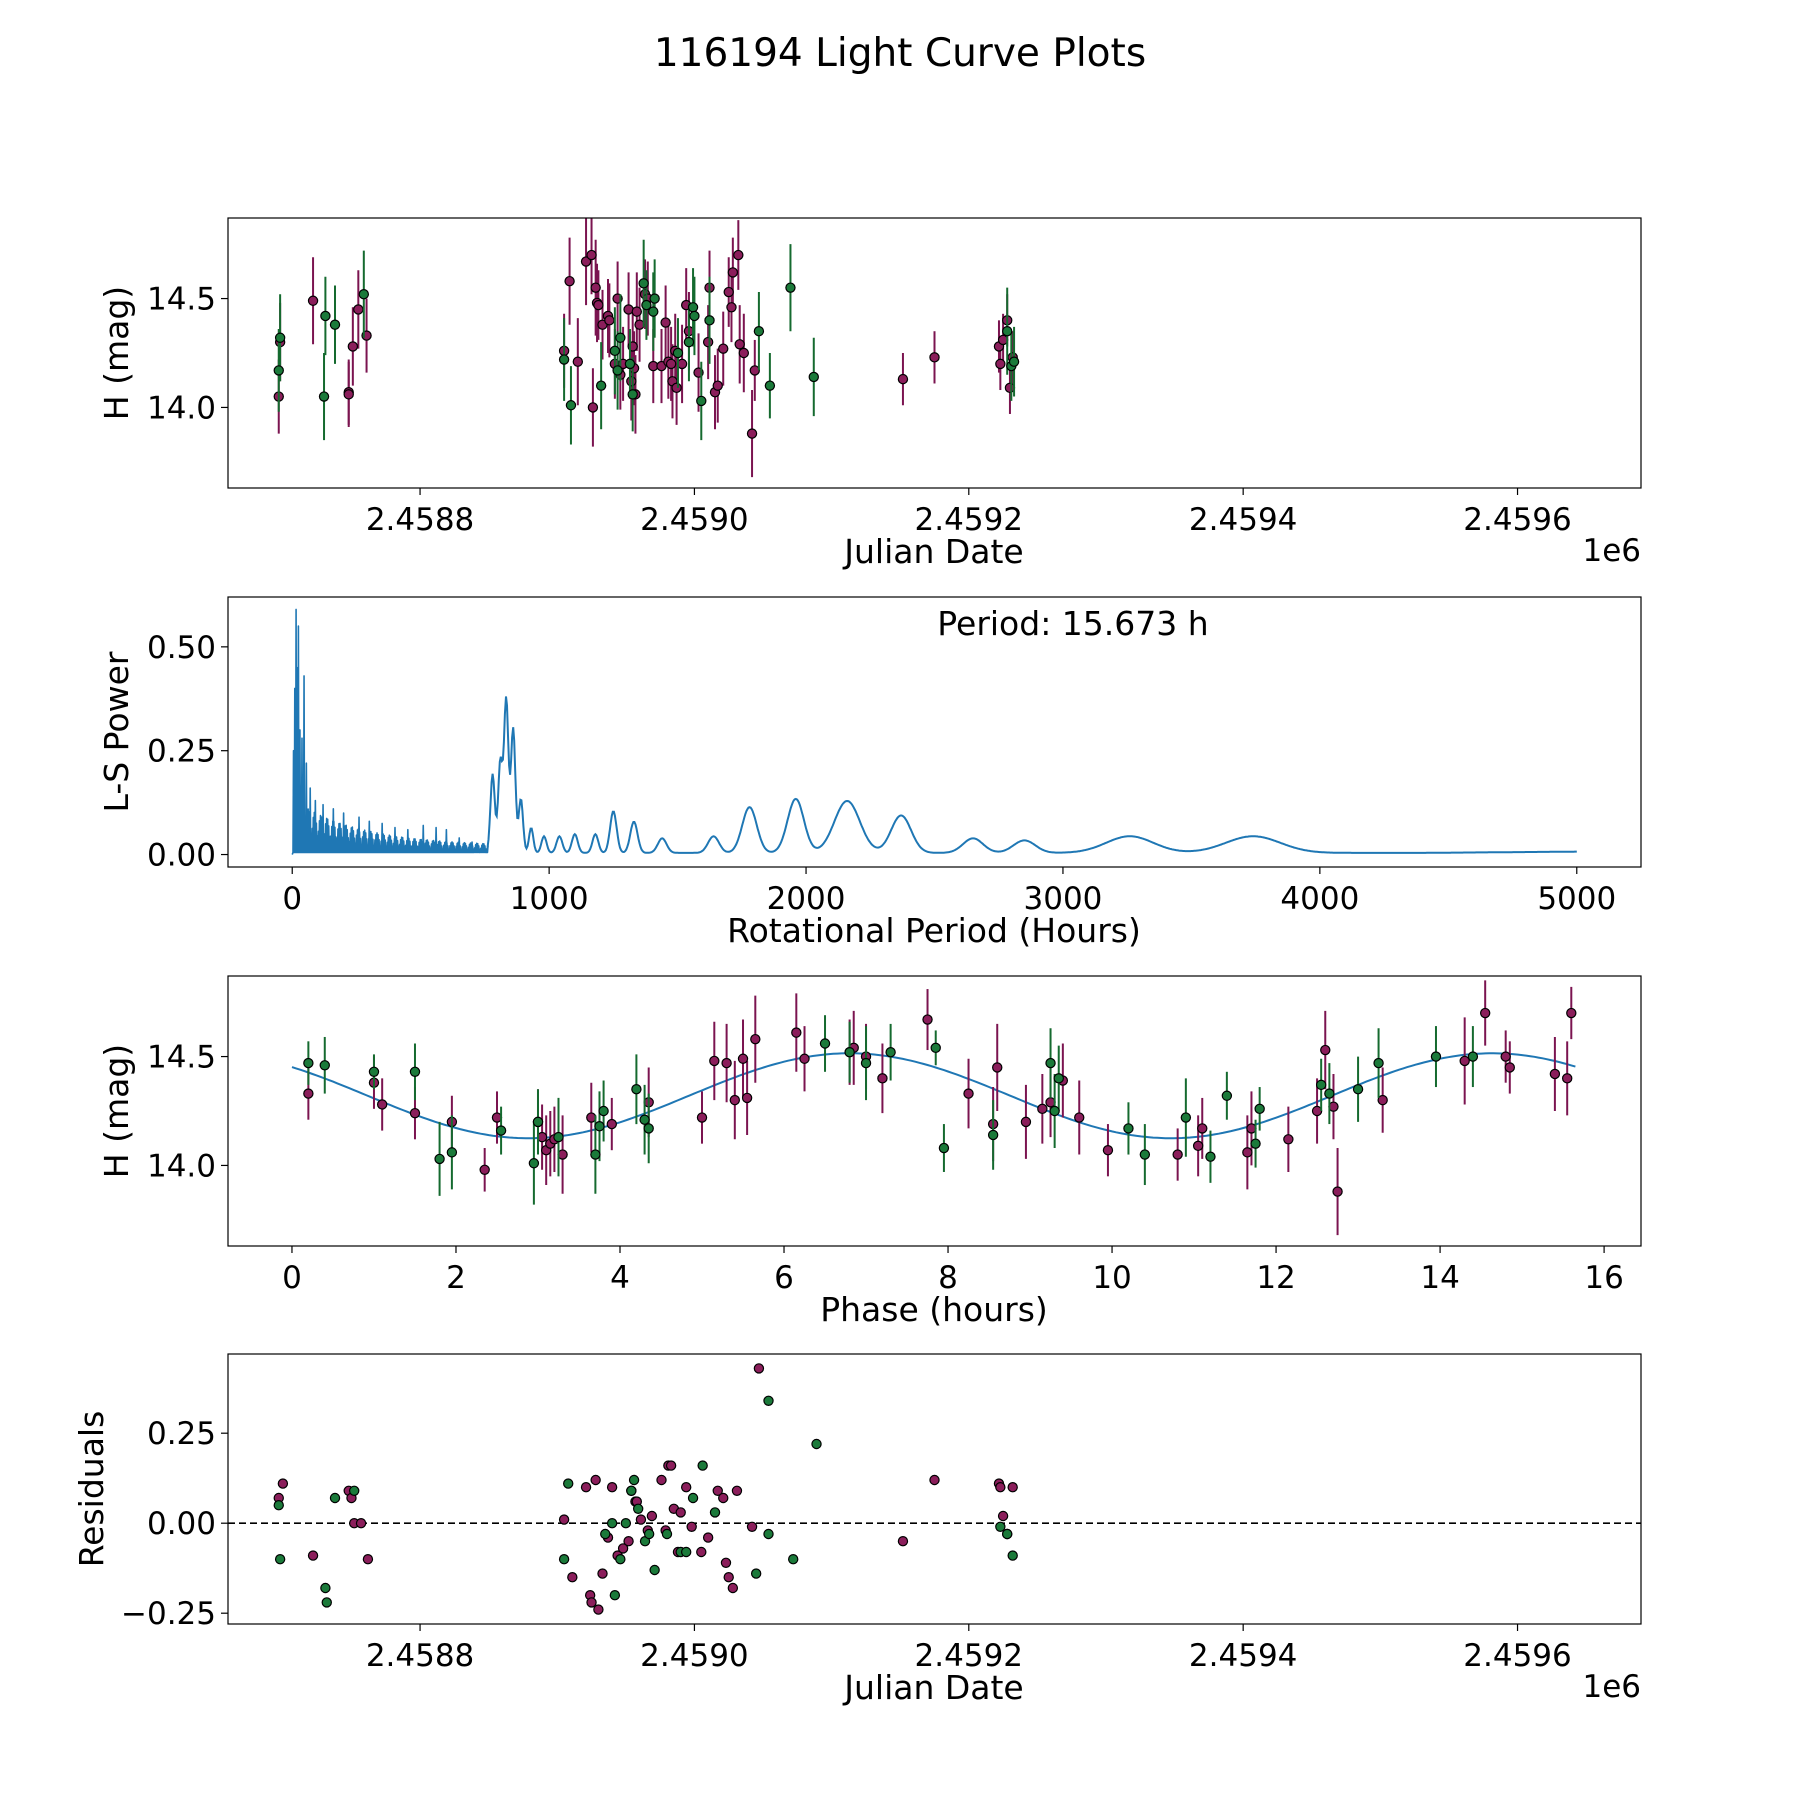 The image size is (1800, 1800). I want to click on periodogram-spikes, so click(390, 731).